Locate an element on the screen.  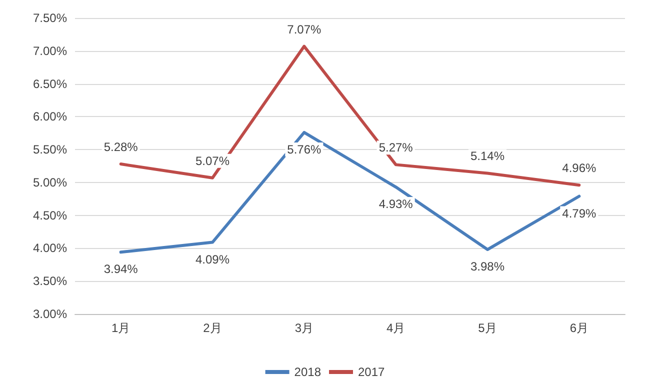
data-label: 5.07% is located at coordinates (212, 161).